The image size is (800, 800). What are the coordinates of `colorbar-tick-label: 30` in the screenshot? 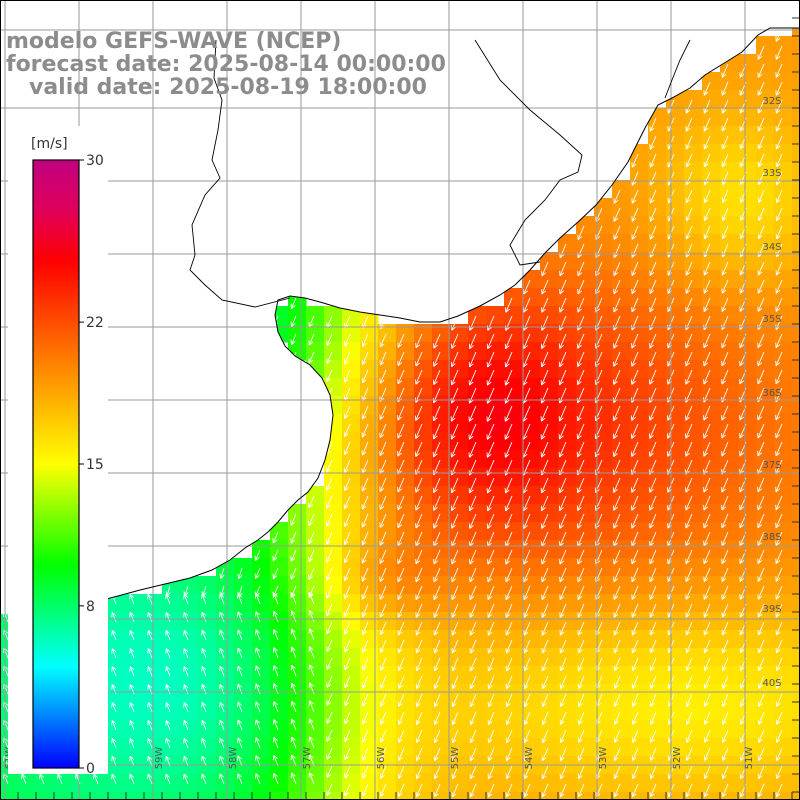 It's located at (95, 161).